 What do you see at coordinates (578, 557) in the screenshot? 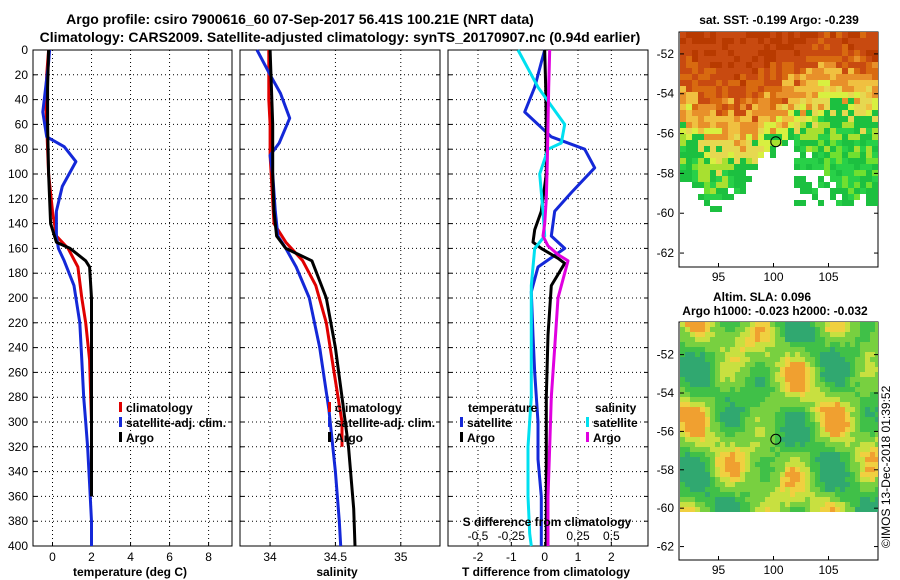
I see `x-tick-label: 1` at bounding box center [578, 557].